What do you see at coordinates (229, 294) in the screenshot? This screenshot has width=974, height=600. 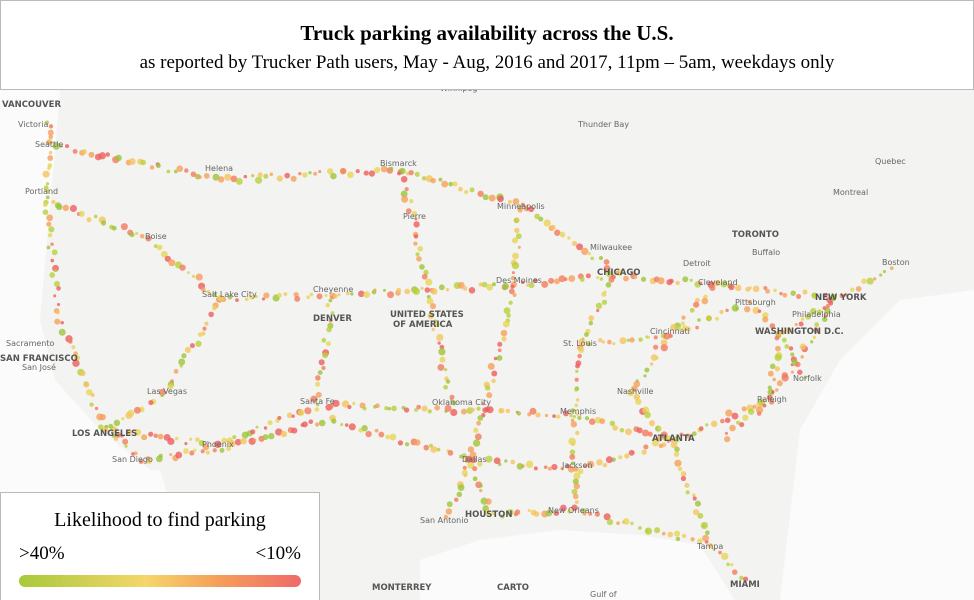 I see `place-label: Salt Lake City` at bounding box center [229, 294].